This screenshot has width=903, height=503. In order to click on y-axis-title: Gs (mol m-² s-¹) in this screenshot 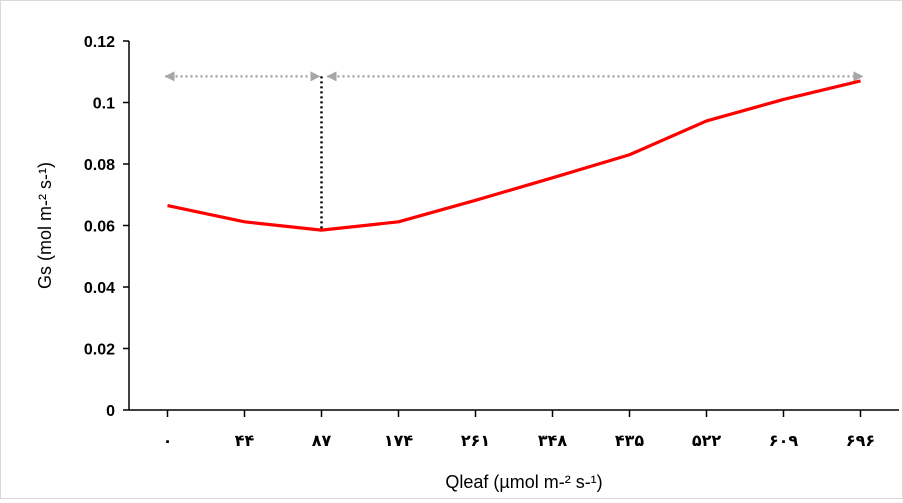, I will do `click(45, 225)`.